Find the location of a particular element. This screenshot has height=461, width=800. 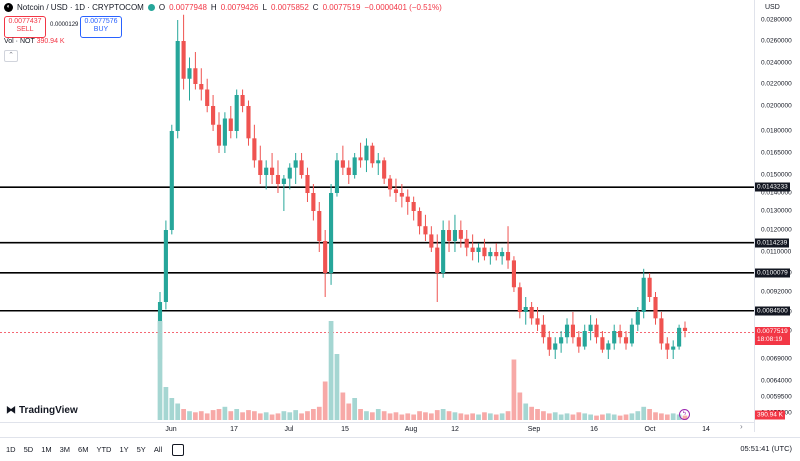

range-button-ytd: YTD is located at coordinates (104, 449).